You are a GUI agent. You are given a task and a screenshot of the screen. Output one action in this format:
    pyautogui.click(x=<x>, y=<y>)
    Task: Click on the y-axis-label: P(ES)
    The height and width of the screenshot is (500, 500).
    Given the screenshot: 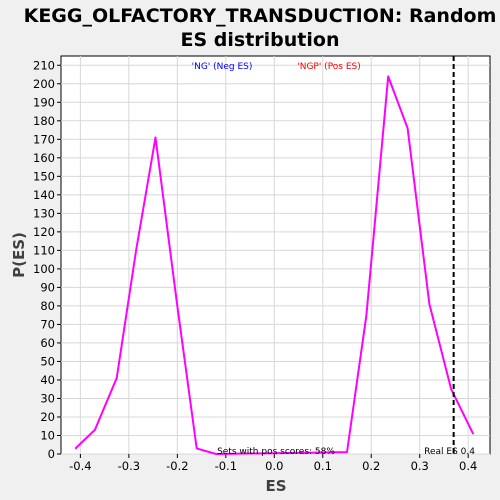 What is the action you would take?
    pyautogui.click(x=19, y=255)
    